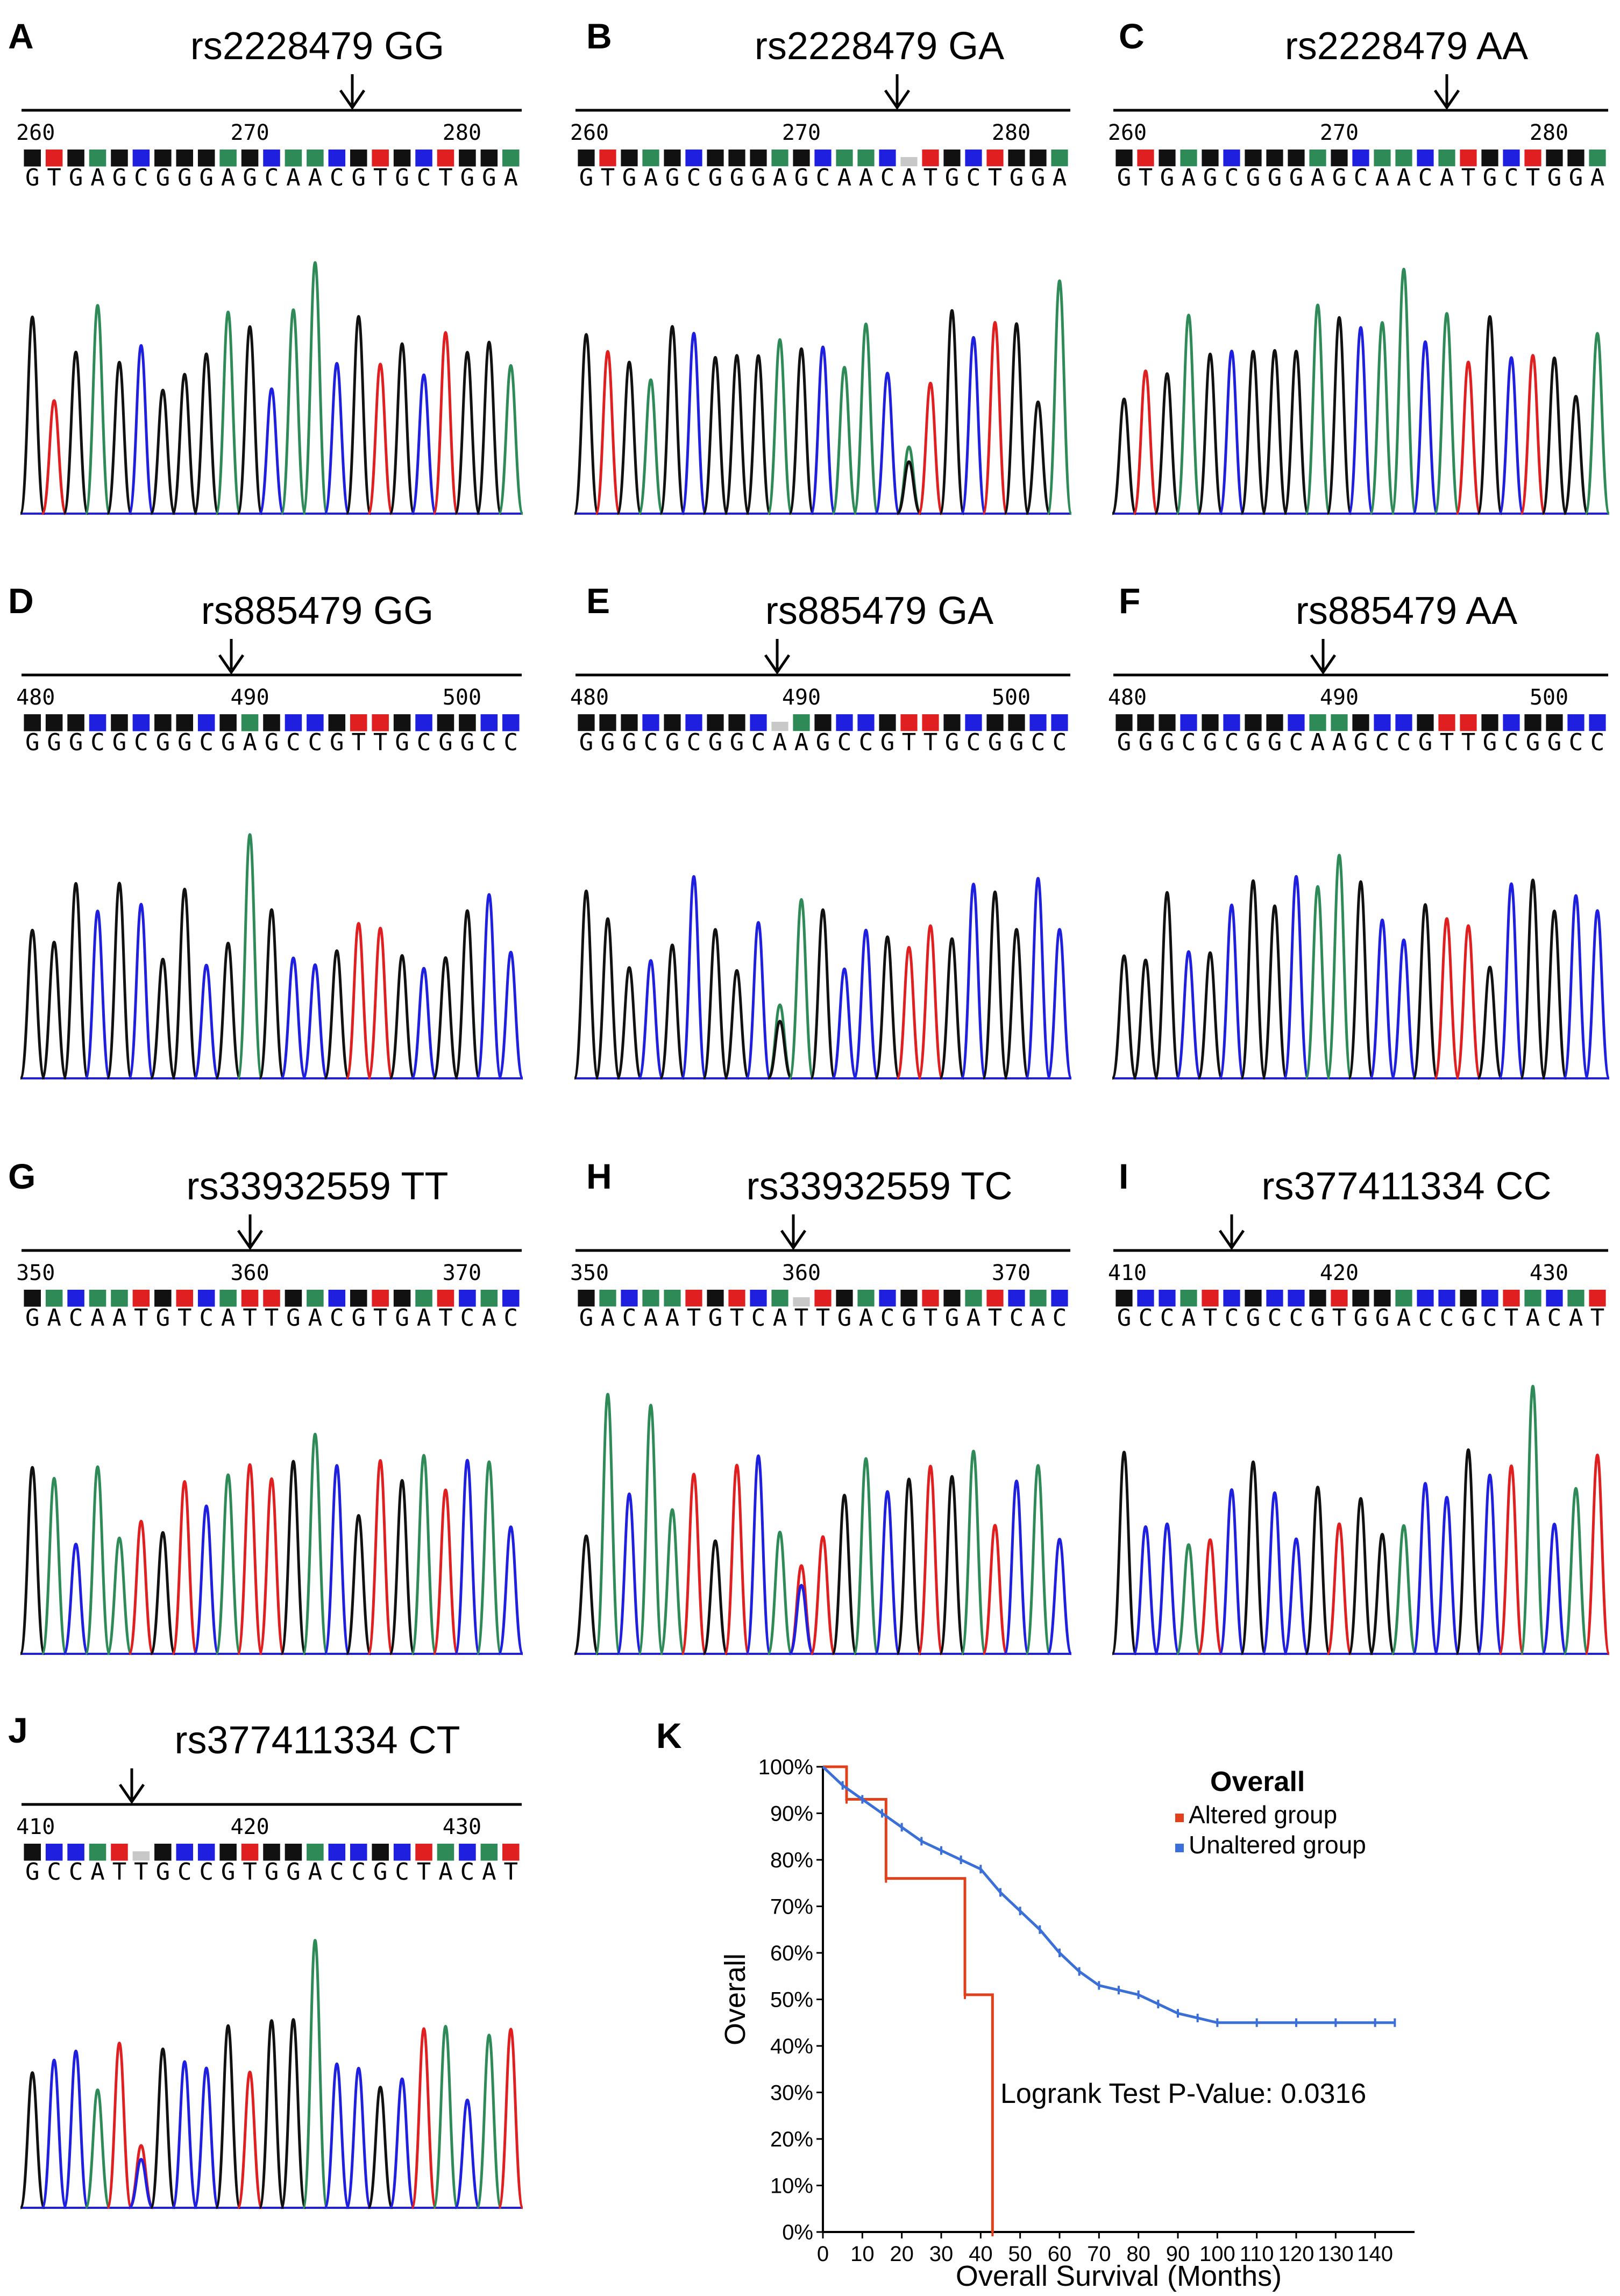  What do you see at coordinates (791, 1814) in the screenshot?
I see `y-tick-label: 90%` at bounding box center [791, 1814].